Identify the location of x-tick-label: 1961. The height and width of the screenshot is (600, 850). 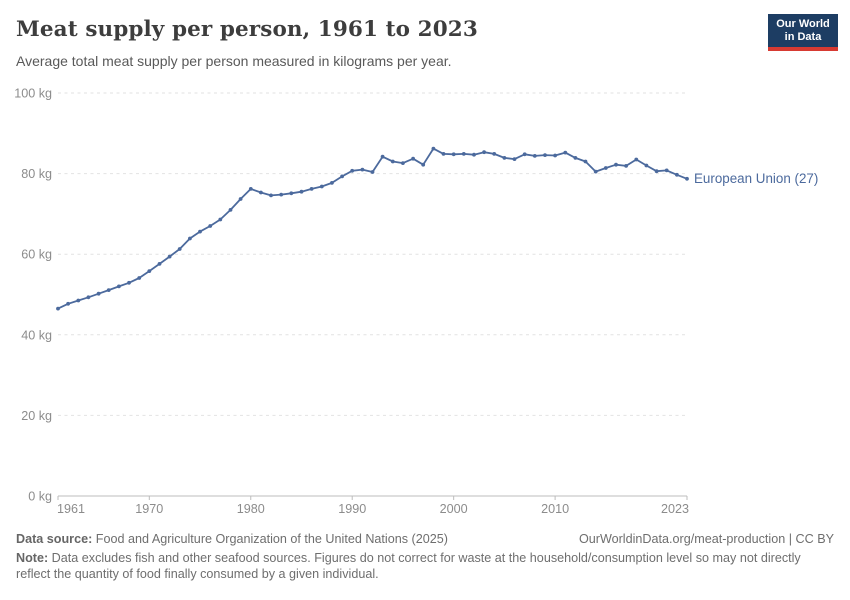
(71, 509).